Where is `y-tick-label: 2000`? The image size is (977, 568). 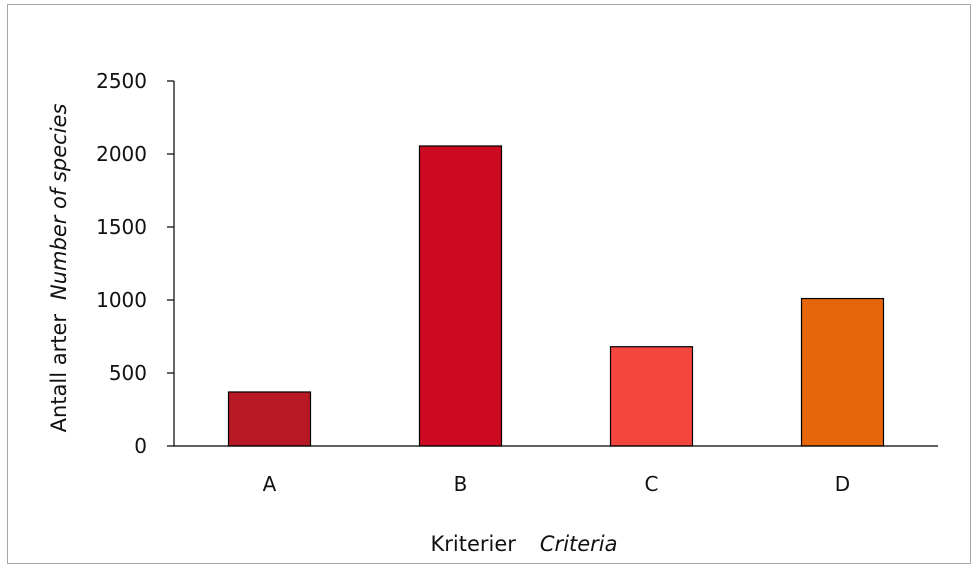 y-tick-label: 2000 is located at coordinates (121, 154).